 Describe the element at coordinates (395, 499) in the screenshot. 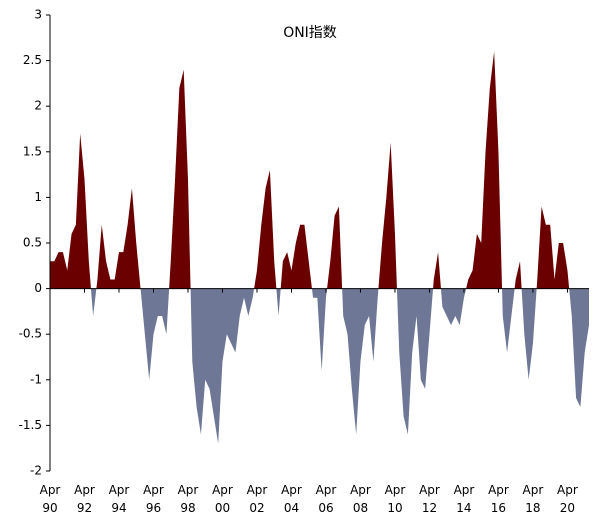

I see `x-tick-label: Apr 10` at that location.